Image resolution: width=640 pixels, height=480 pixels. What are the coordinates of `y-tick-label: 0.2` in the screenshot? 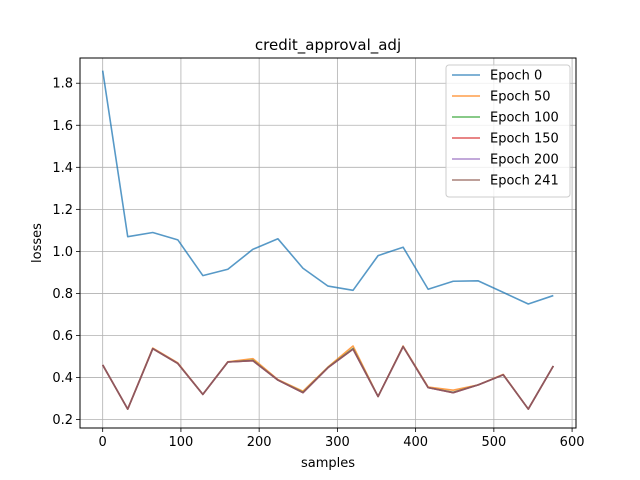 It's located at (62, 420).